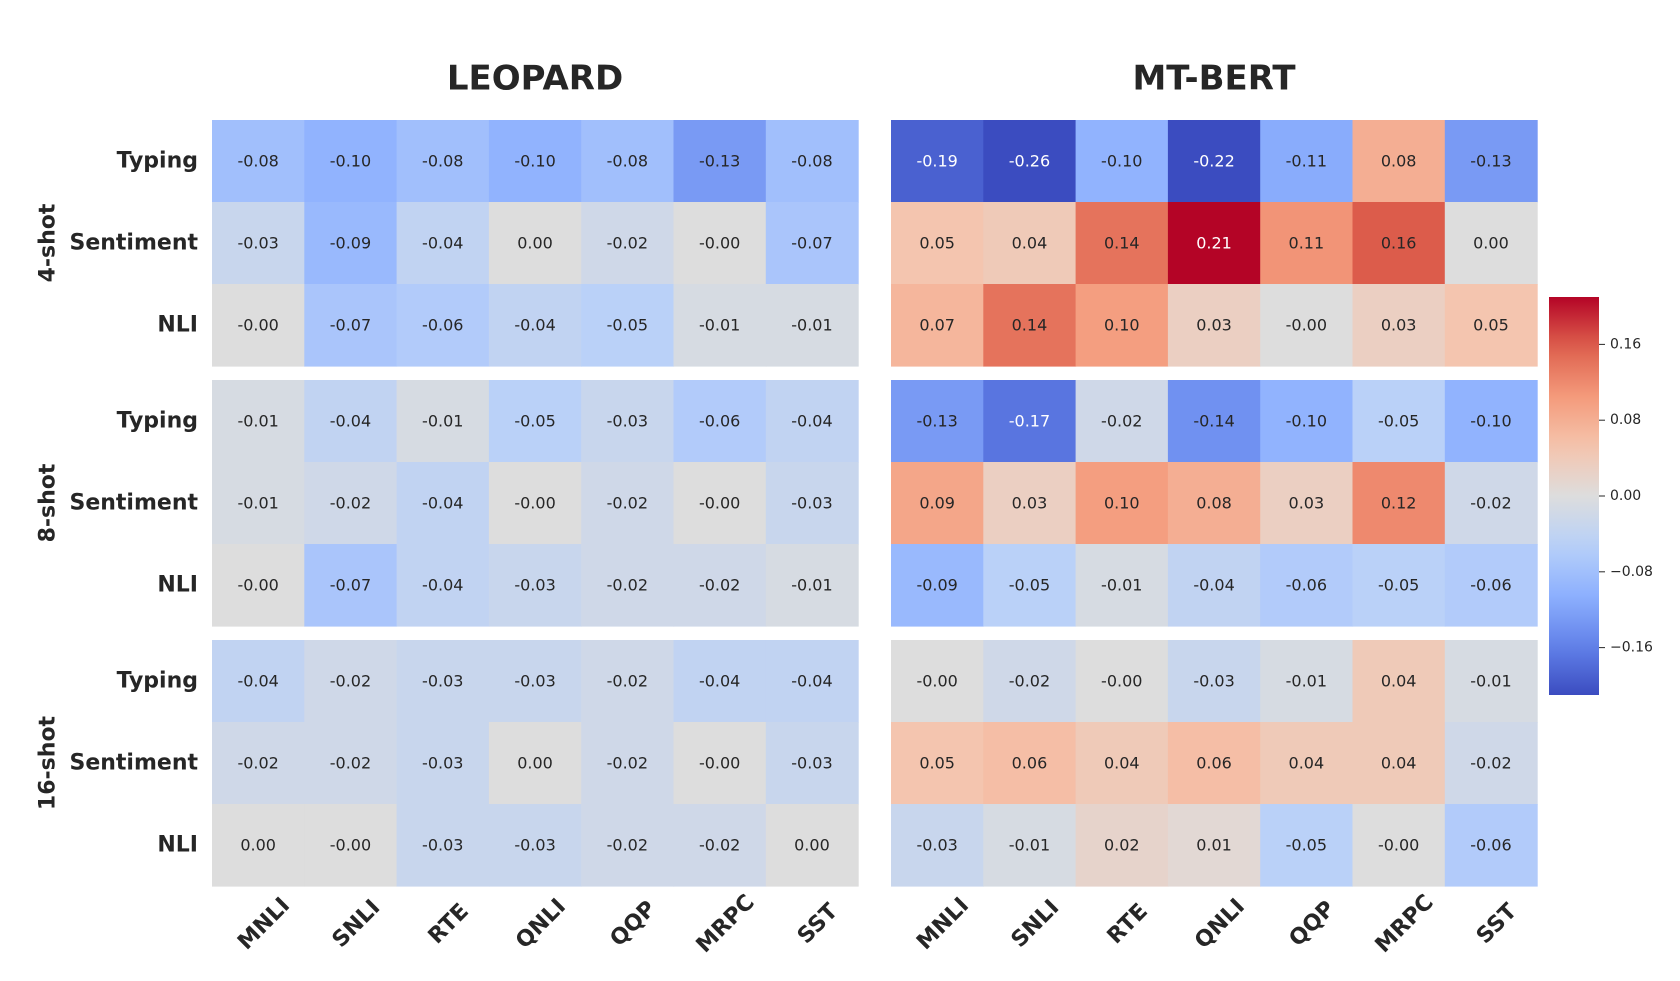 This screenshot has height=981, width=1680. I want to click on cell-value: -0.17, so click(1029, 421).